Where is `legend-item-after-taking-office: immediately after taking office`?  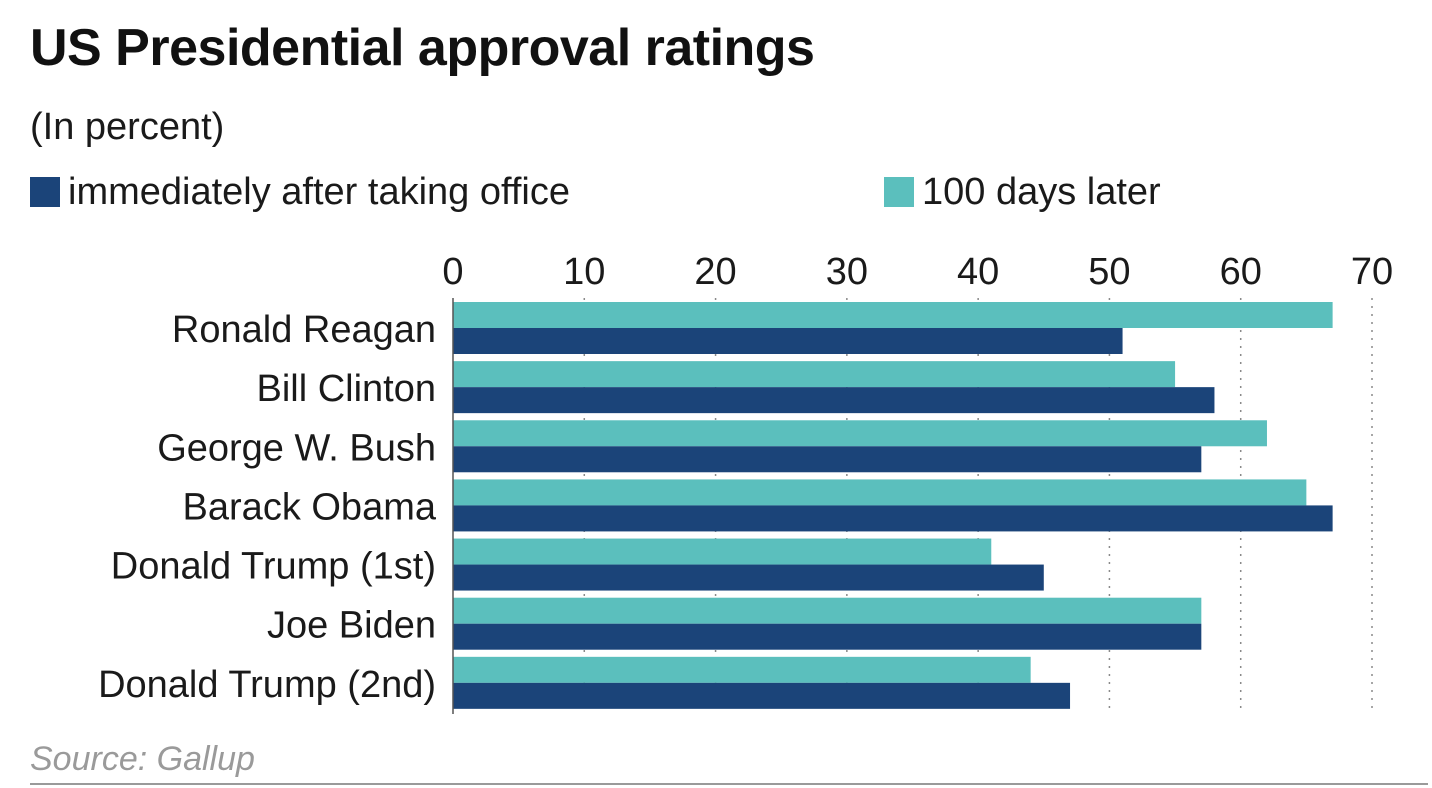
legend-item-after-taking-office: immediately after taking office is located at coordinates (300, 192).